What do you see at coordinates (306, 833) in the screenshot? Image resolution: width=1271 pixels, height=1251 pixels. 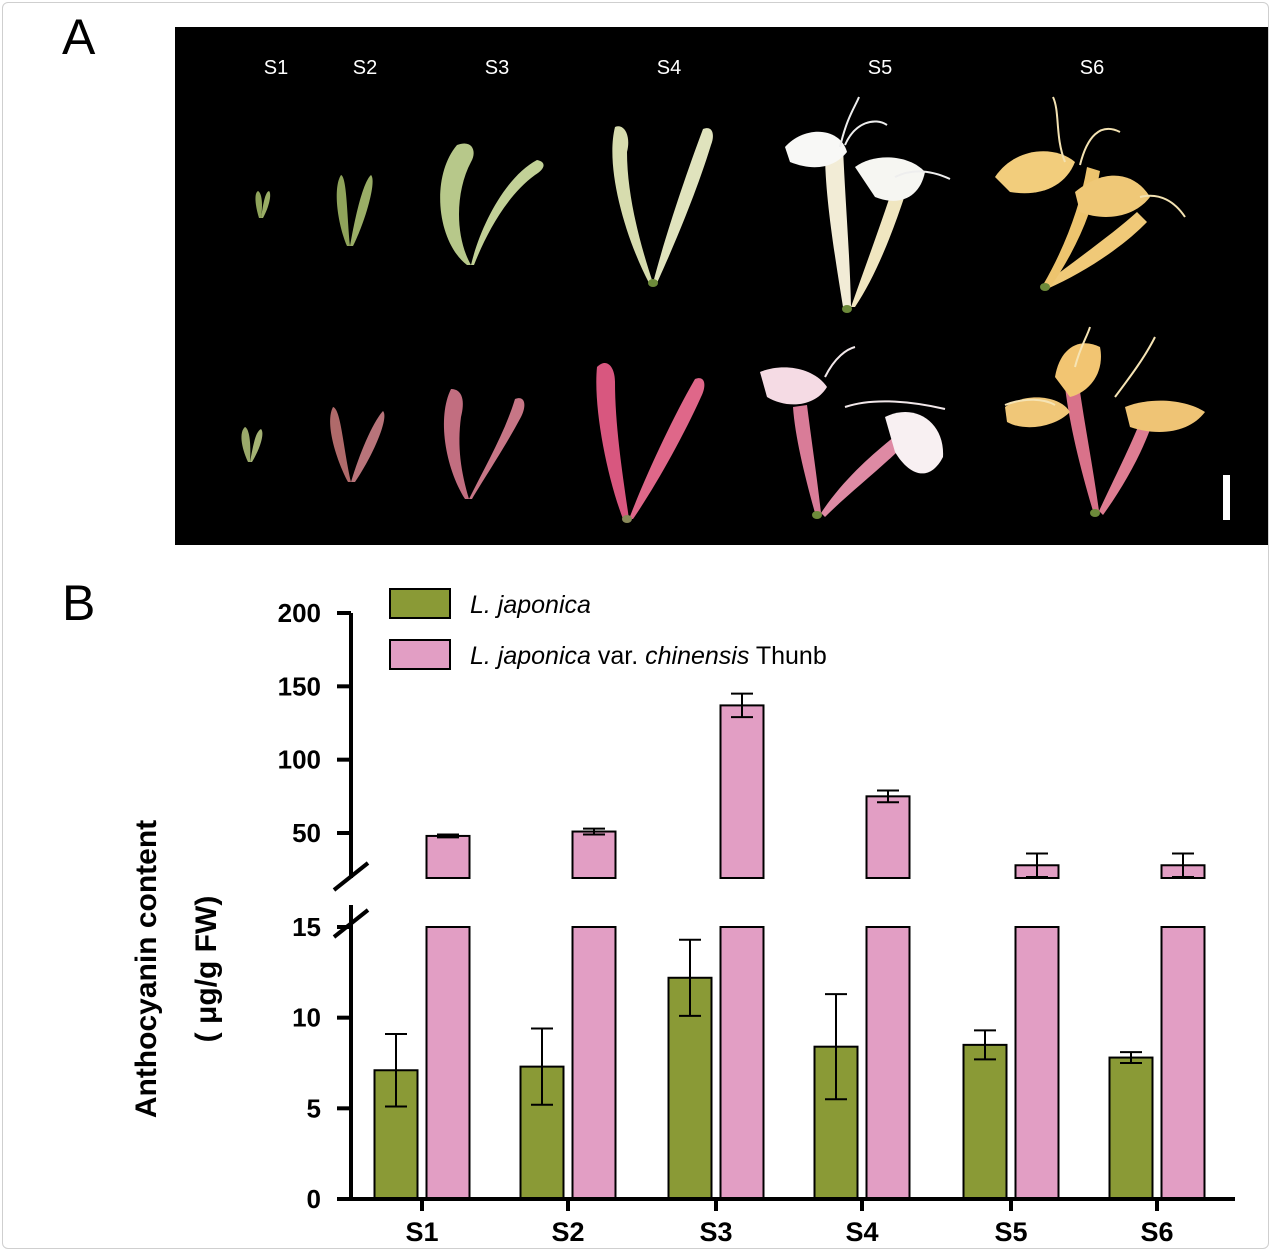 I see `y-tick-label-50: 50` at bounding box center [306, 833].